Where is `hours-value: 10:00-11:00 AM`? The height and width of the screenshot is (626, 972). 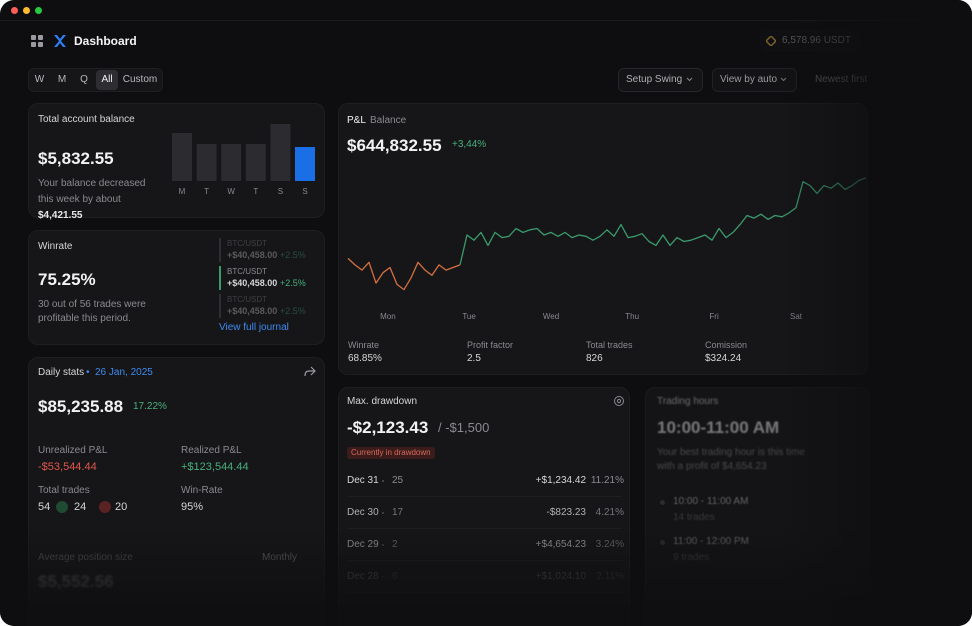 hours-value: 10:00-11:00 AM is located at coordinates (718, 427).